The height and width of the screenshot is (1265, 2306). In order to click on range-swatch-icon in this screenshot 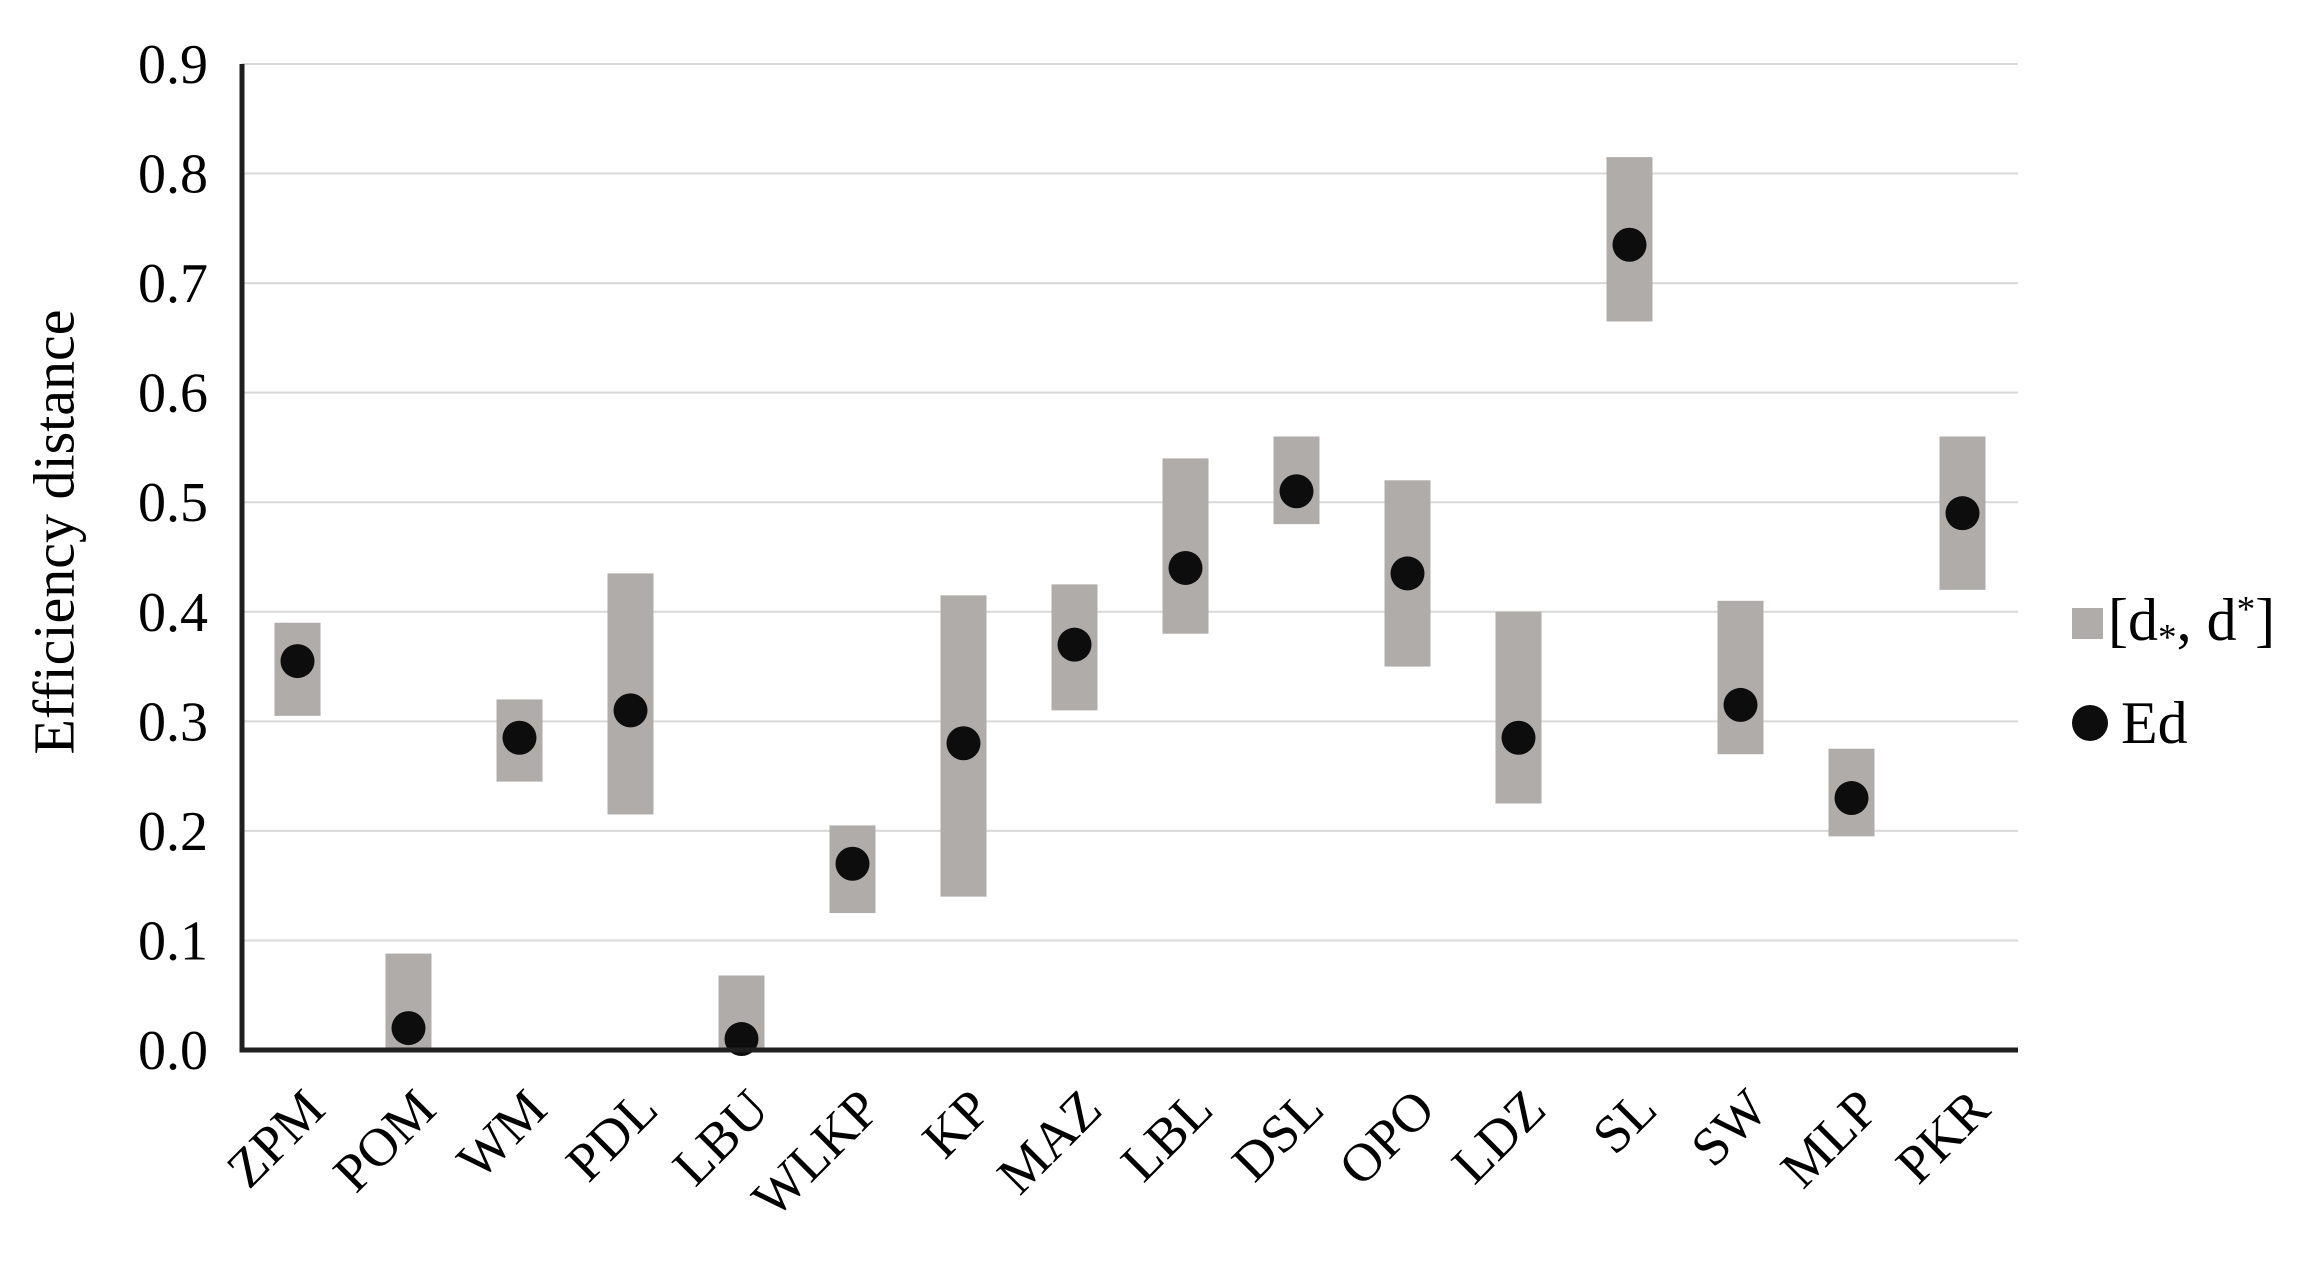, I will do `click(2087, 623)`.